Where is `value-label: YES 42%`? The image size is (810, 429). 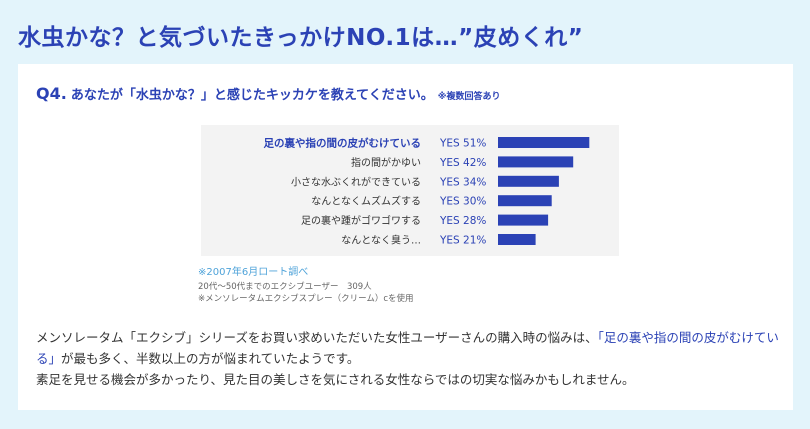 value-label: YES 42% is located at coordinates (462, 163).